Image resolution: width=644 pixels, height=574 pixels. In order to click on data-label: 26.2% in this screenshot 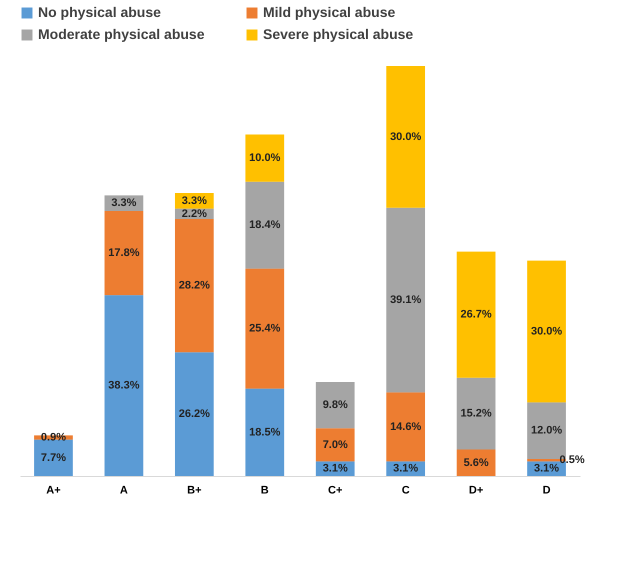, I will do `click(194, 414)`.